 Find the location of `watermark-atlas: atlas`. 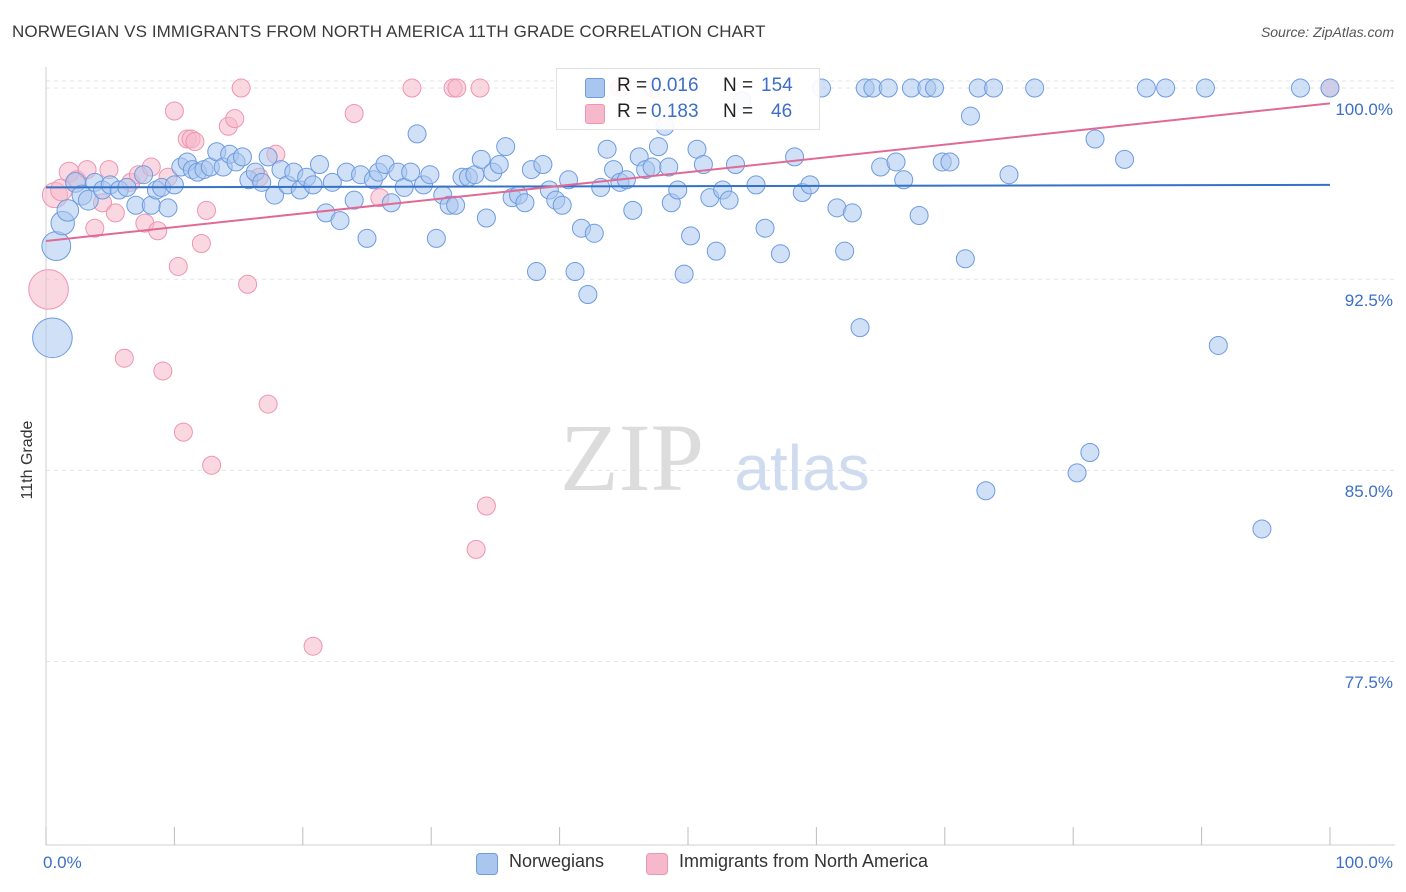

watermark-atlas: atlas is located at coordinates (801, 468).